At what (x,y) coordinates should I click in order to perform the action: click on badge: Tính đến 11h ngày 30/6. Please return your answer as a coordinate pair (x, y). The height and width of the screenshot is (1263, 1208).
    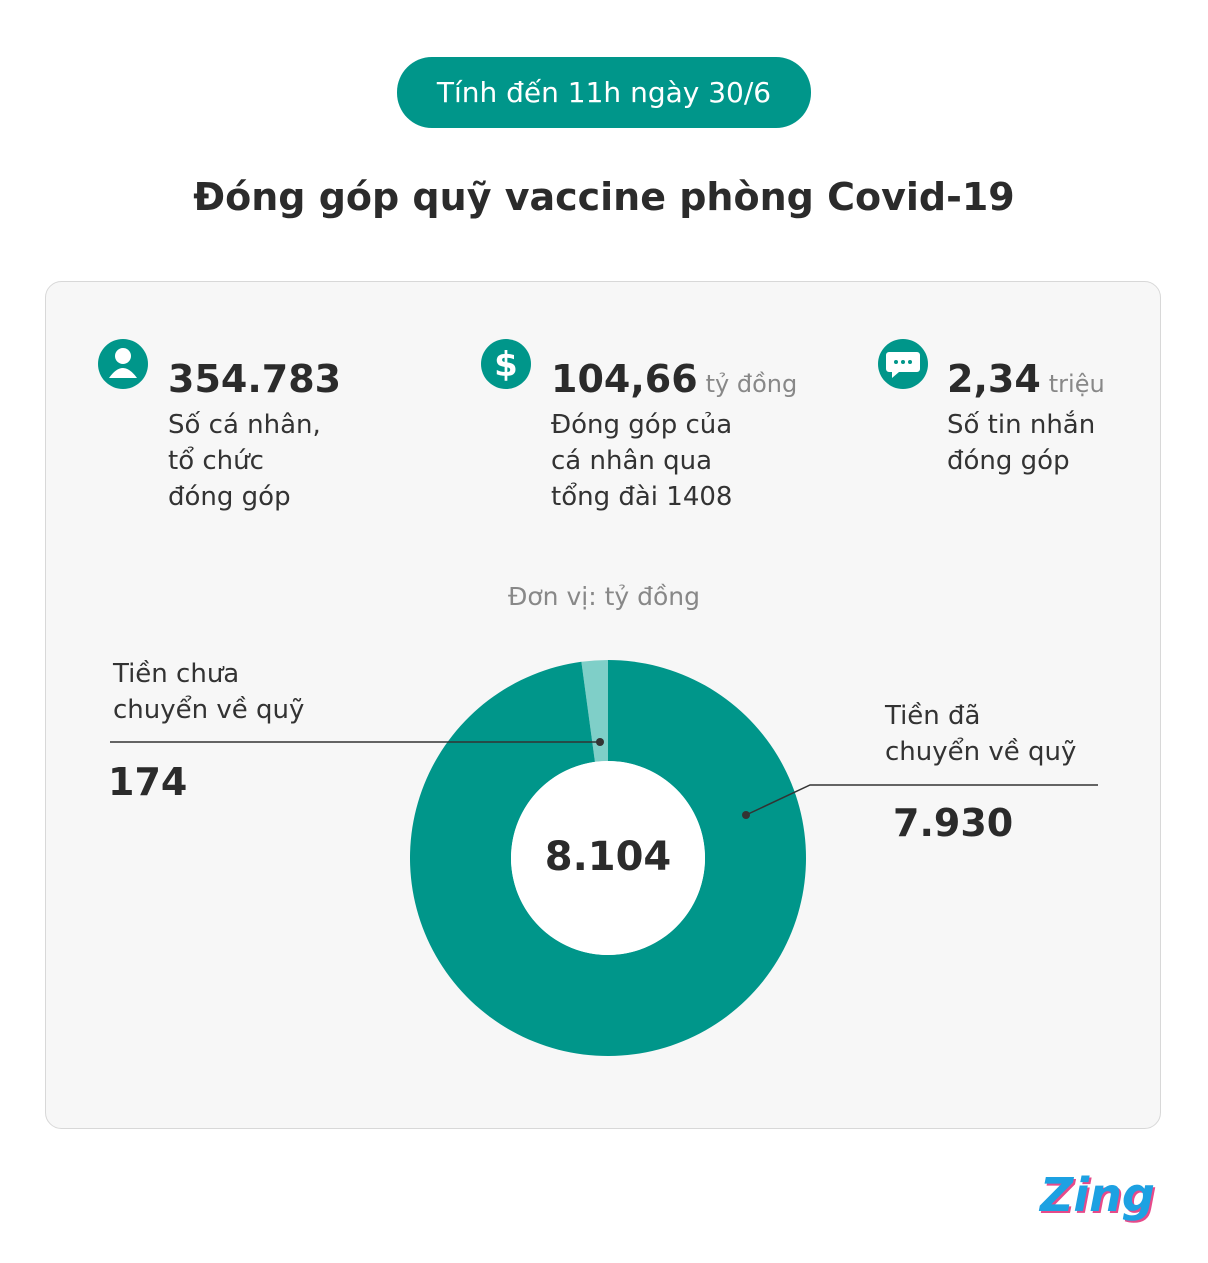
    Looking at the image, I should click on (604, 92).